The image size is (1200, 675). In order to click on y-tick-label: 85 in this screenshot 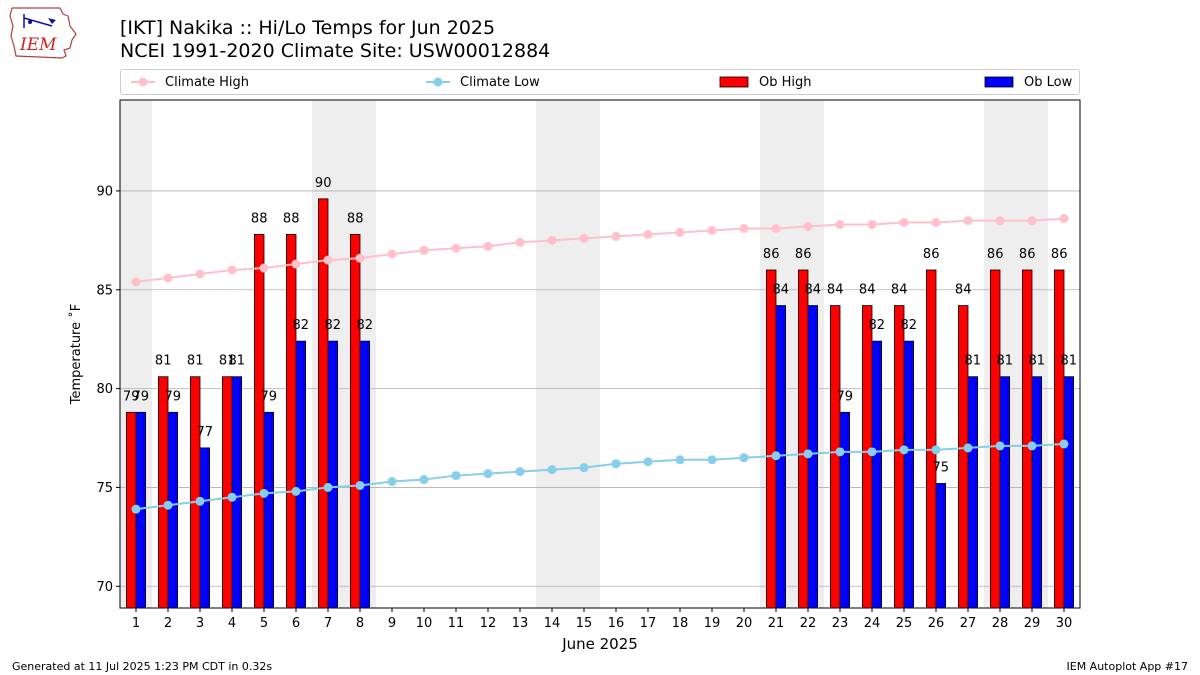, I will do `click(104, 290)`.